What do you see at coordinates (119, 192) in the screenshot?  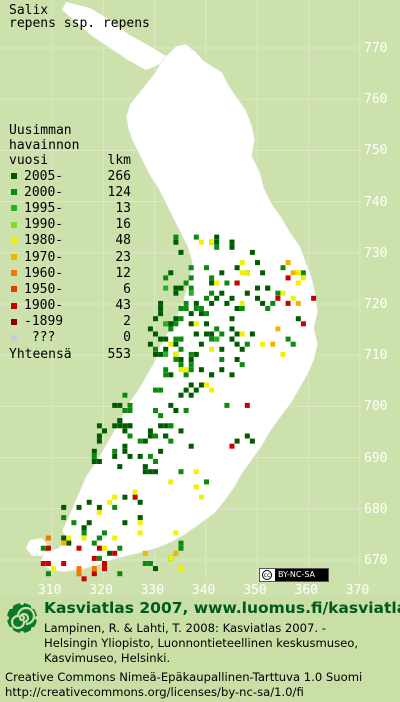 I see `legend-count: 124` at bounding box center [119, 192].